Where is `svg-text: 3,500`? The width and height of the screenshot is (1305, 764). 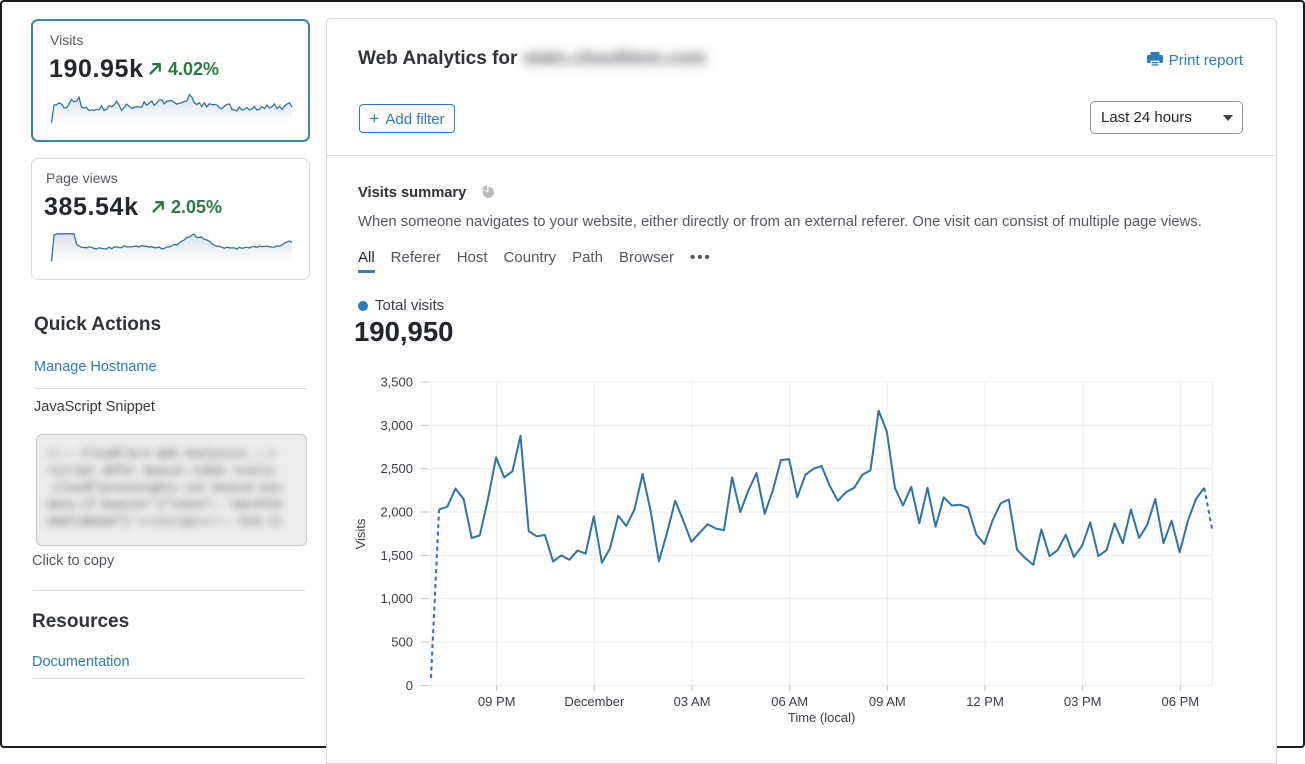 svg-text: 3,500 is located at coordinates (396, 382).